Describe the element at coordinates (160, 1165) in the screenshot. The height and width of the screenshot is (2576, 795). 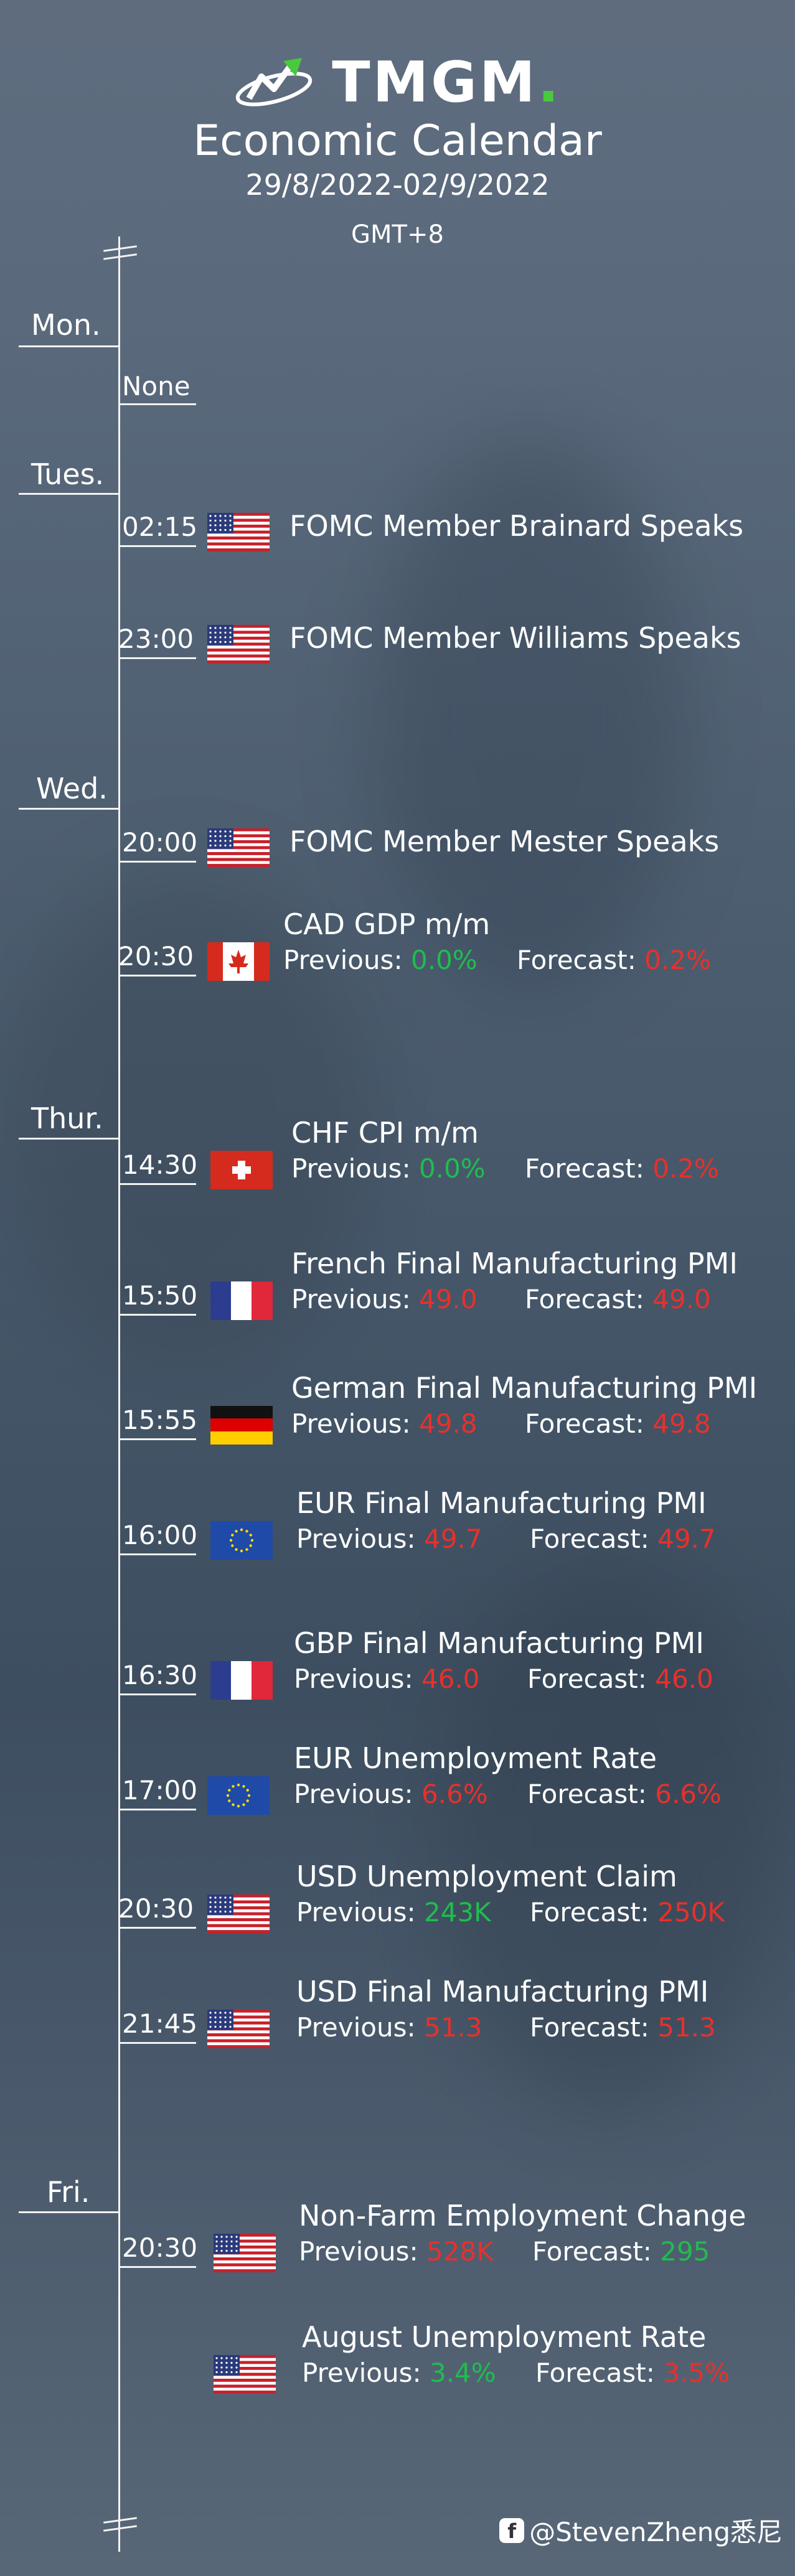
I see `event-time: 14:30` at that location.